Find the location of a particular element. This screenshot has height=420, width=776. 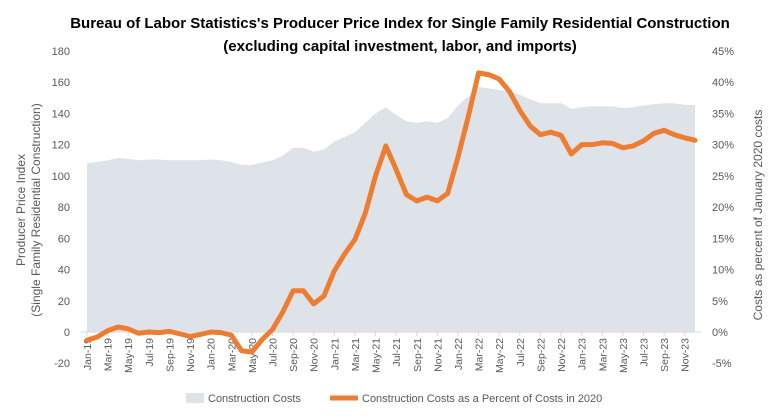

right-tick-label: 25% is located at coordinates (723, 177).